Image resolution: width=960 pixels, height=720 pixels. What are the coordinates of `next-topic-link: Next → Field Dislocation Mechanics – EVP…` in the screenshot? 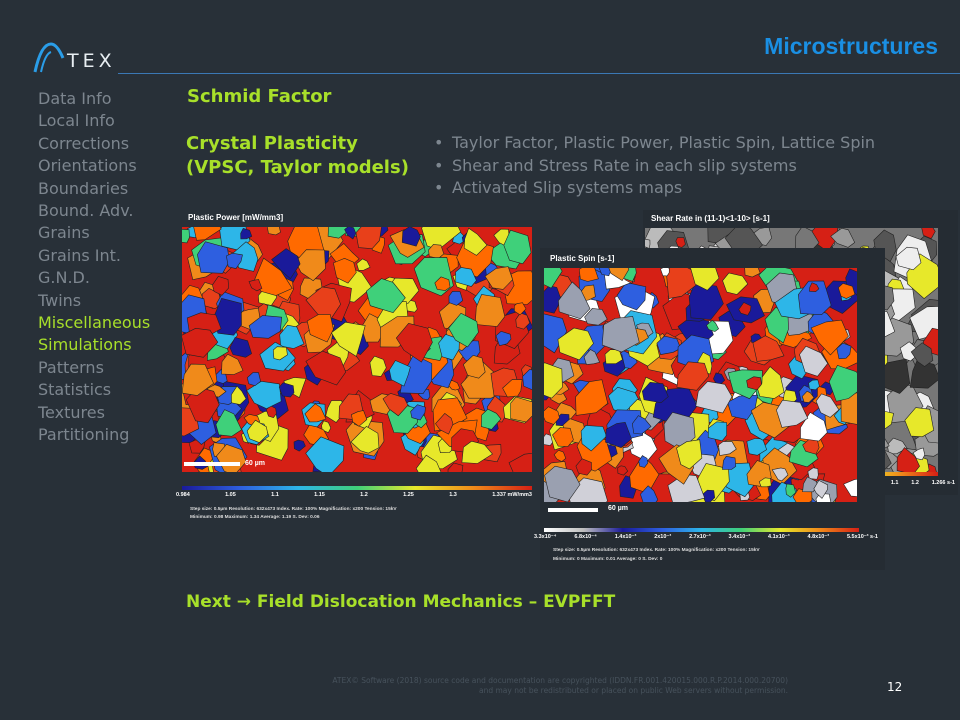 It's located at (401, 602).